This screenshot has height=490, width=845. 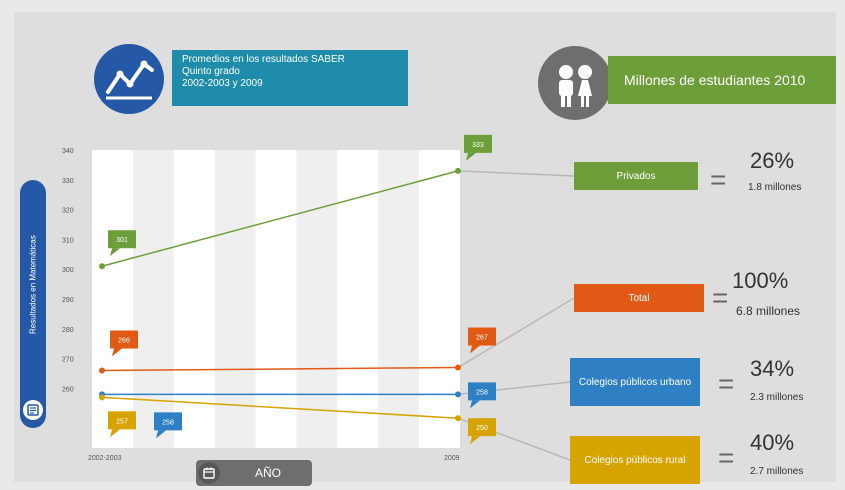 I want to click on data-label: 257, so click(x=122, y=421).